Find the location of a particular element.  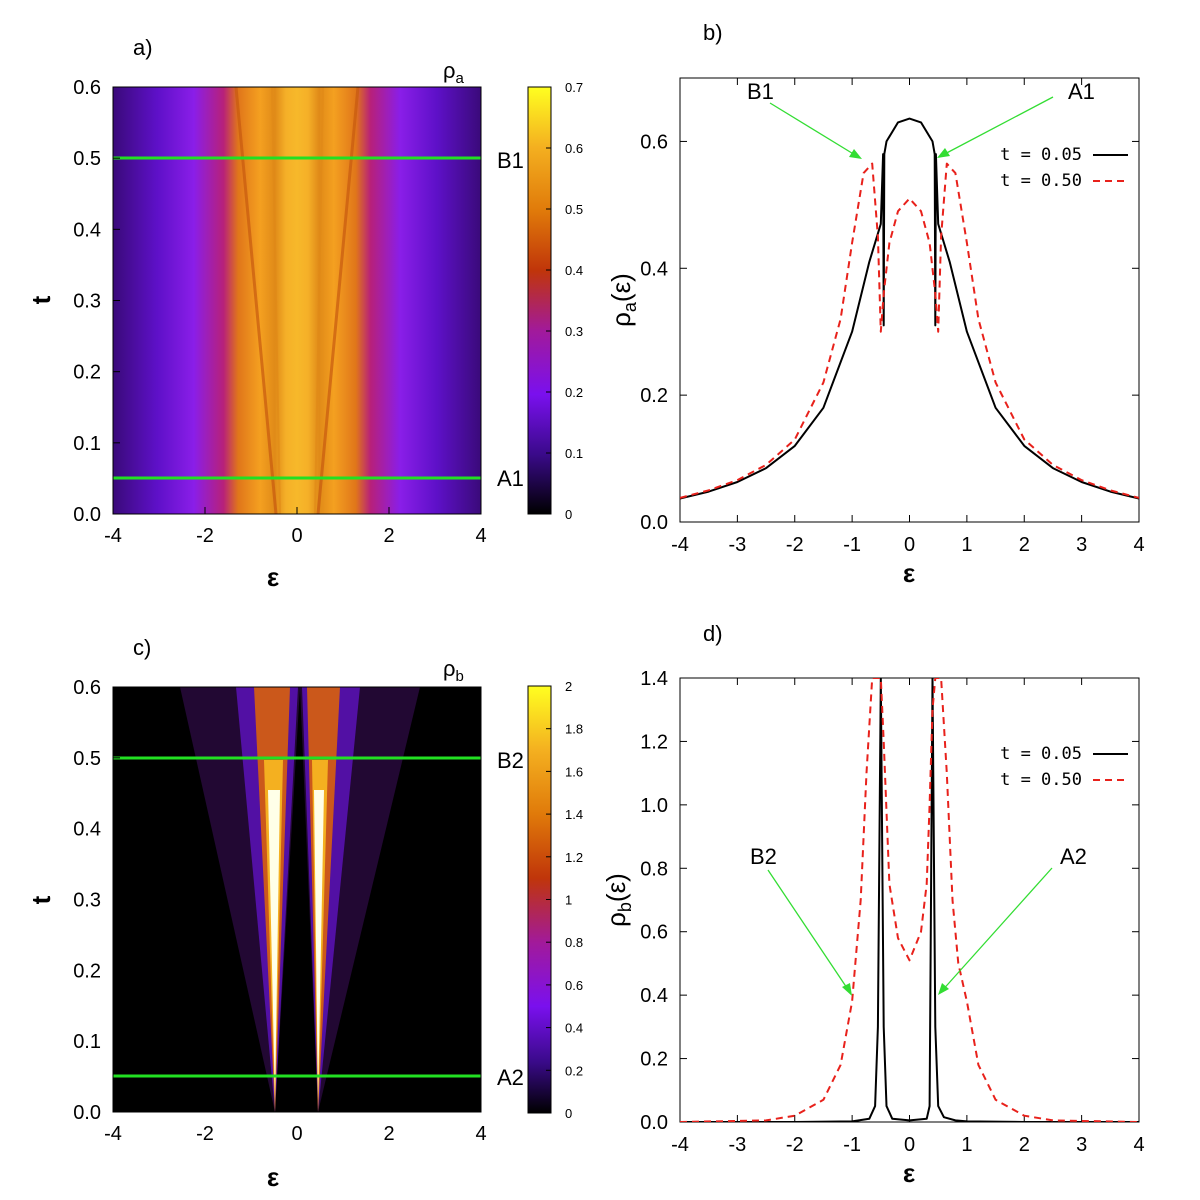

heatmap-a is located at coordinates (297, 300).